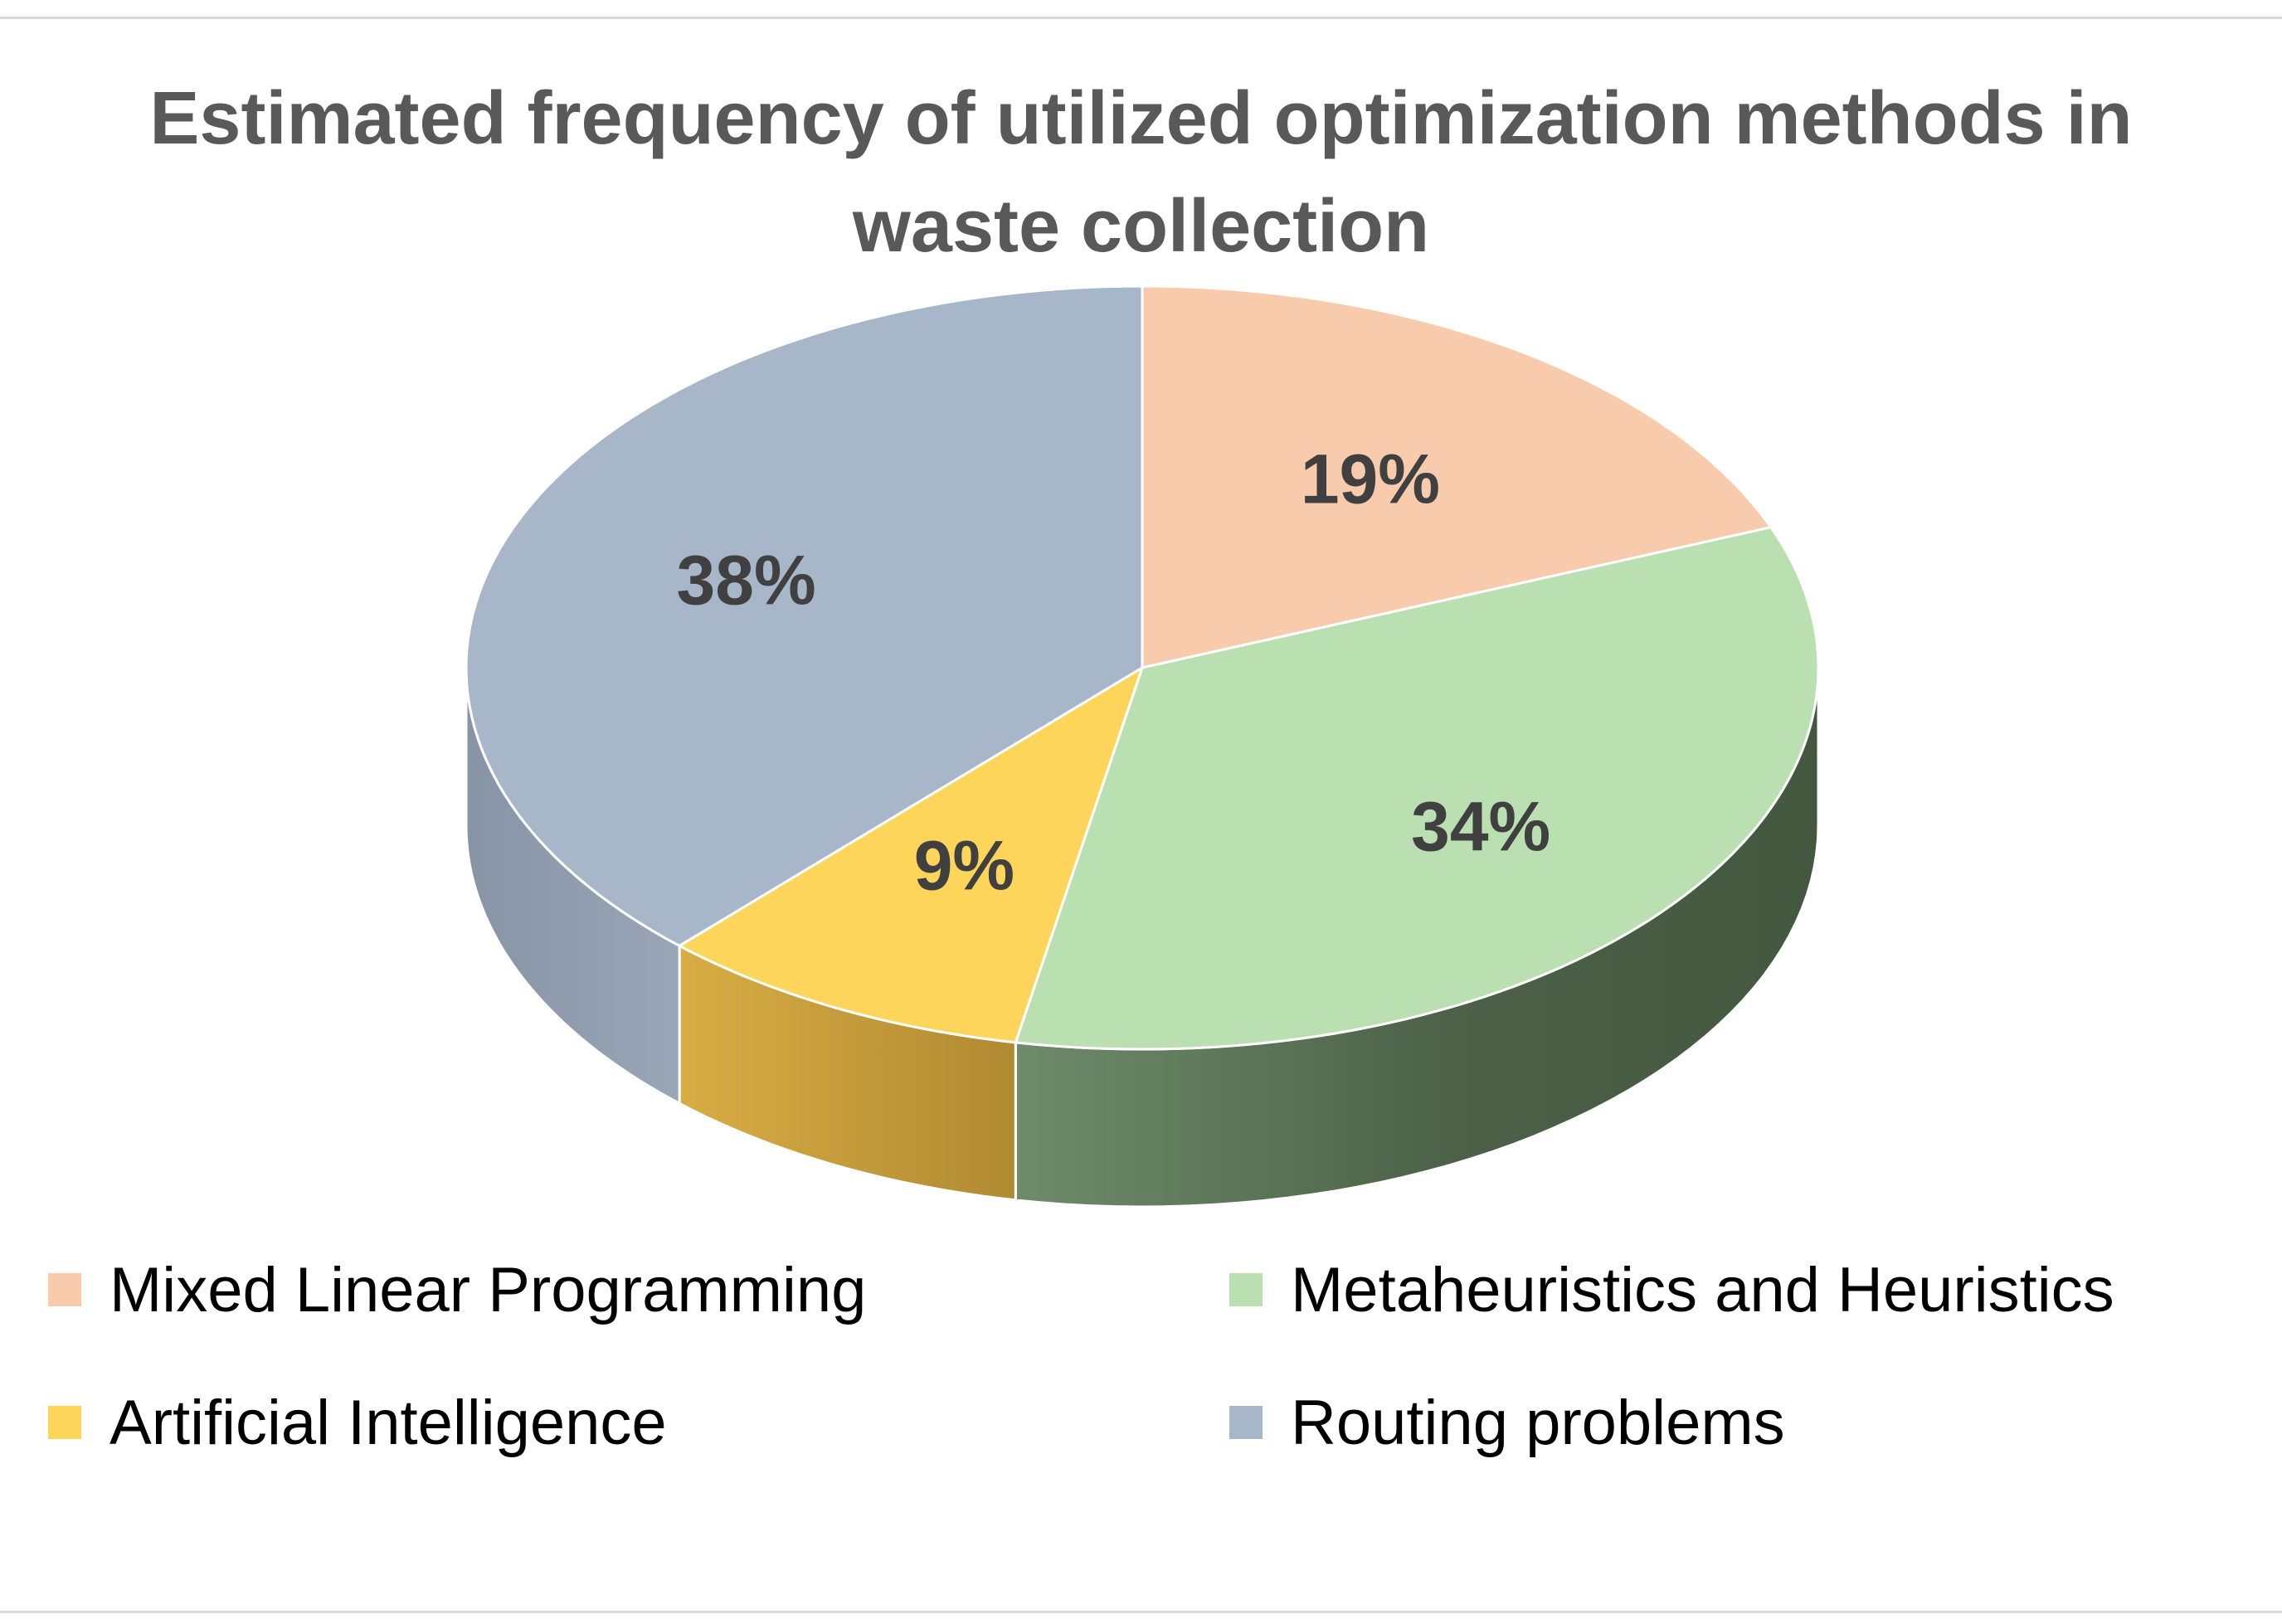 The width and height of the screenshot is (2282, 1624). I want to click on legend-item-artificial-intelligence: Artificial Intelligence, so click(357, 1422).